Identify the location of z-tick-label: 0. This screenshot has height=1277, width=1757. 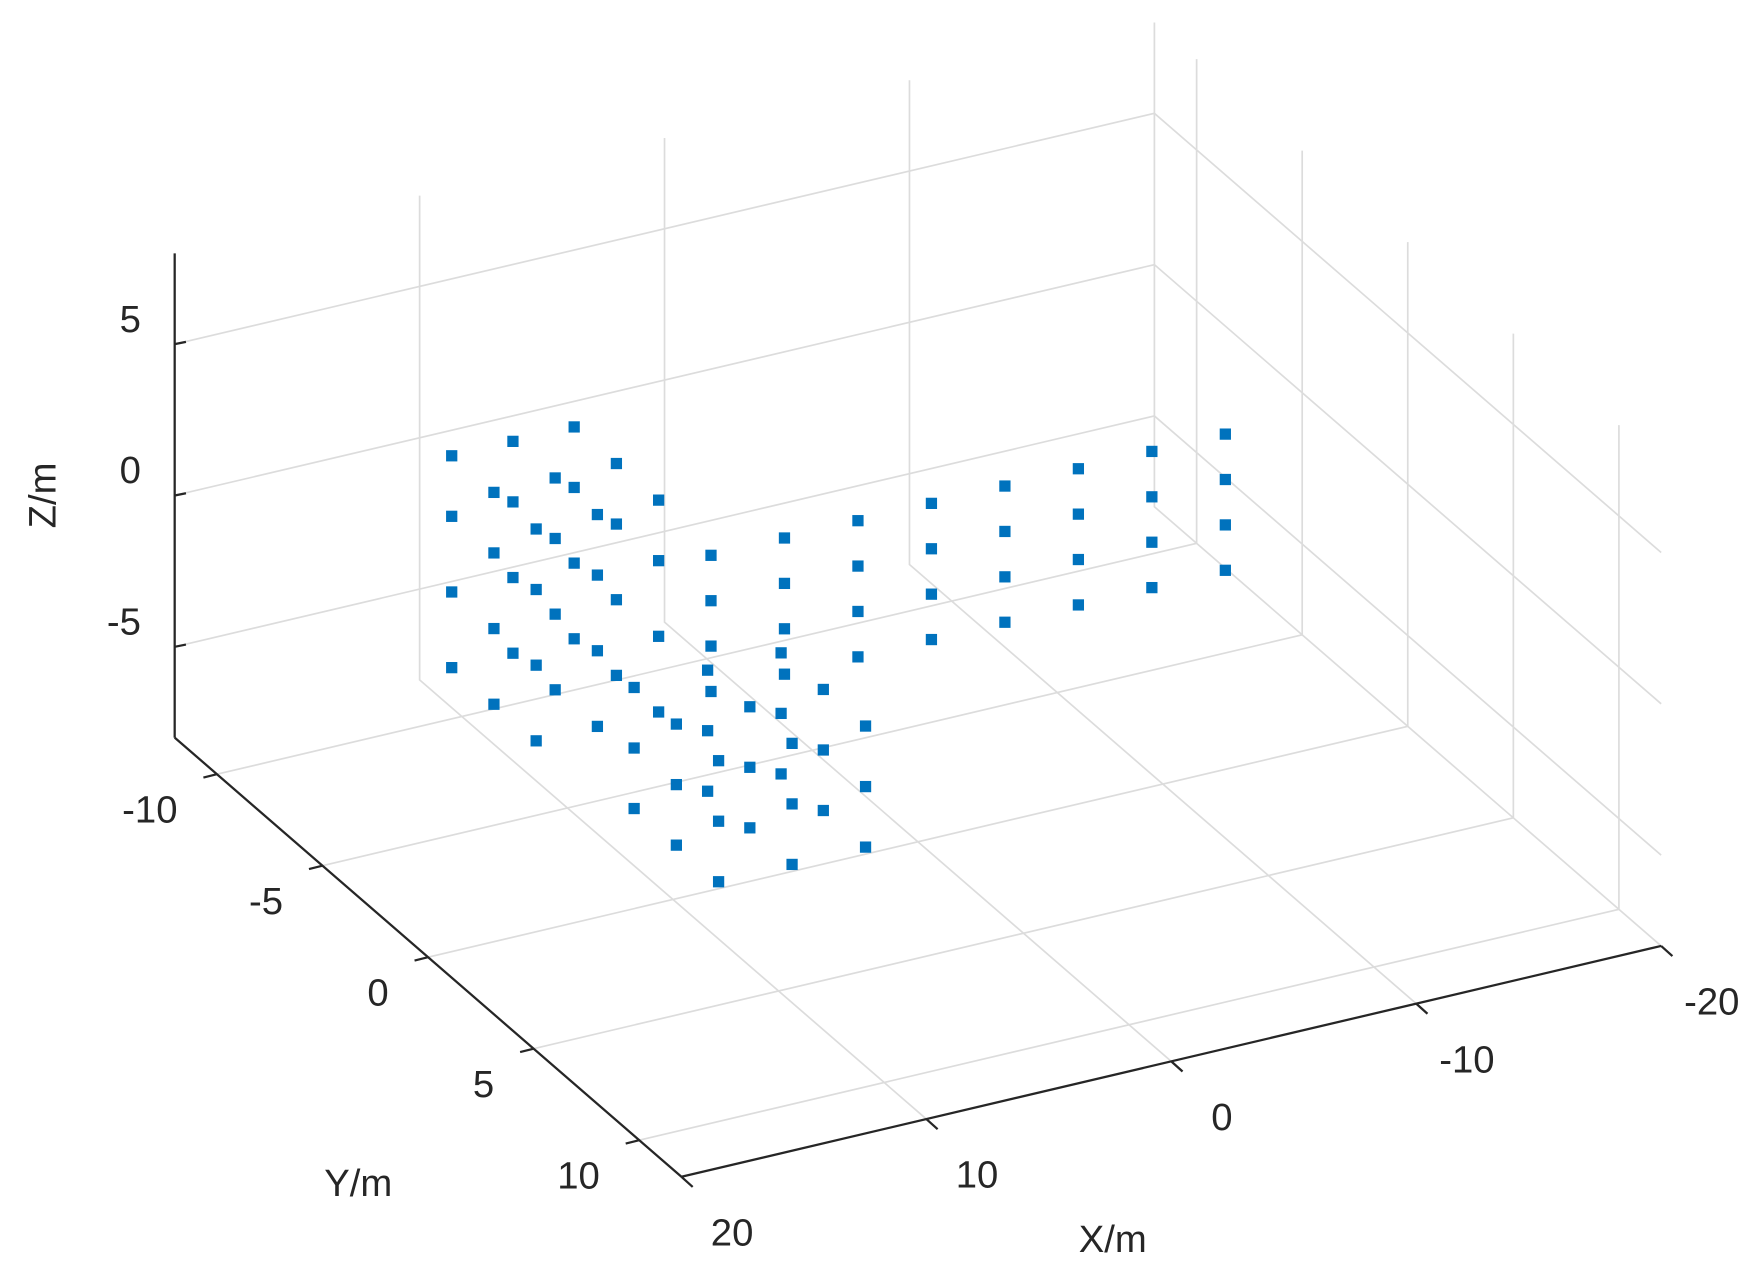
(130, 470).